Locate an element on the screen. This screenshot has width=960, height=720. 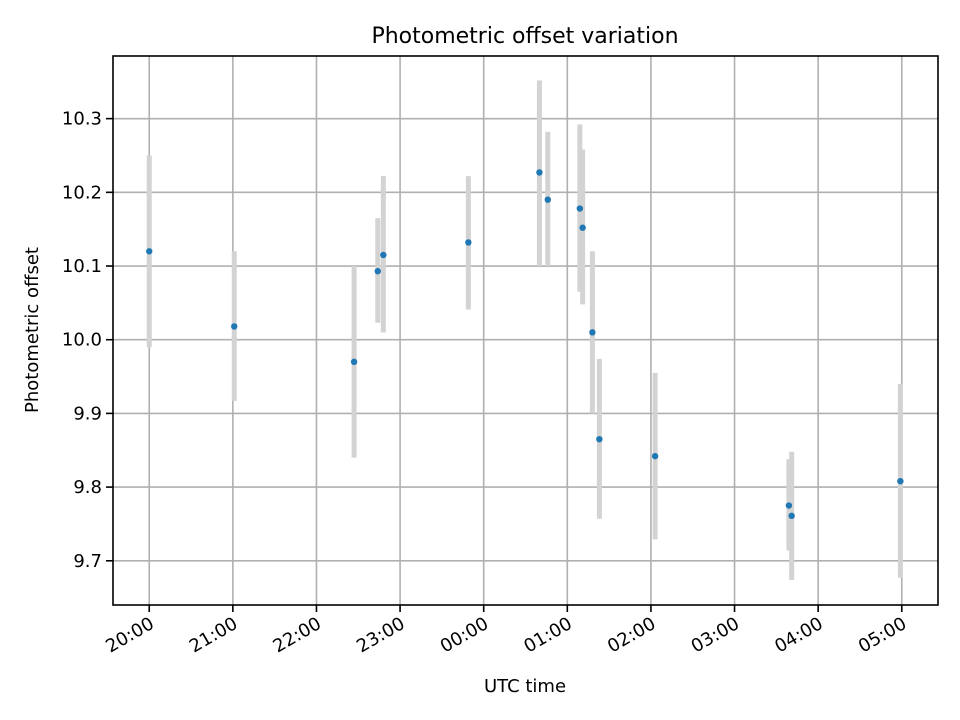
x-tick-label: 20:00 is located at coordinates (129, 635).